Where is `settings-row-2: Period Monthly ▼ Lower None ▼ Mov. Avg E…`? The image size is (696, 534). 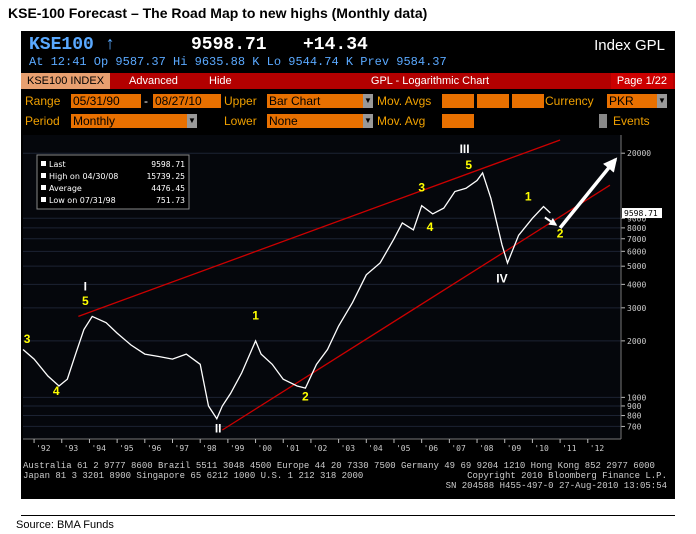
settings-row-2: Period Monthly ▼ Lower None ▼ Mov. Avg E… is located at coordinates (348, 122).